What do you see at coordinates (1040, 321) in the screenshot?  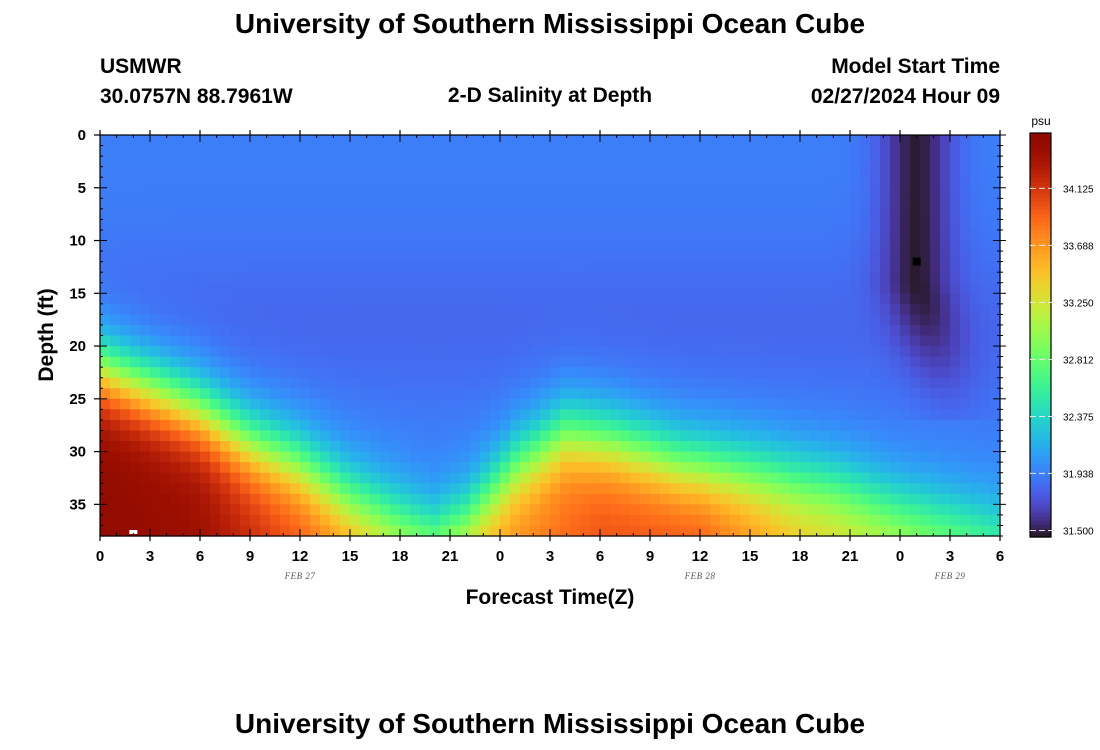 I see `colorbar-swatch` at bounding box center [1040, 321].